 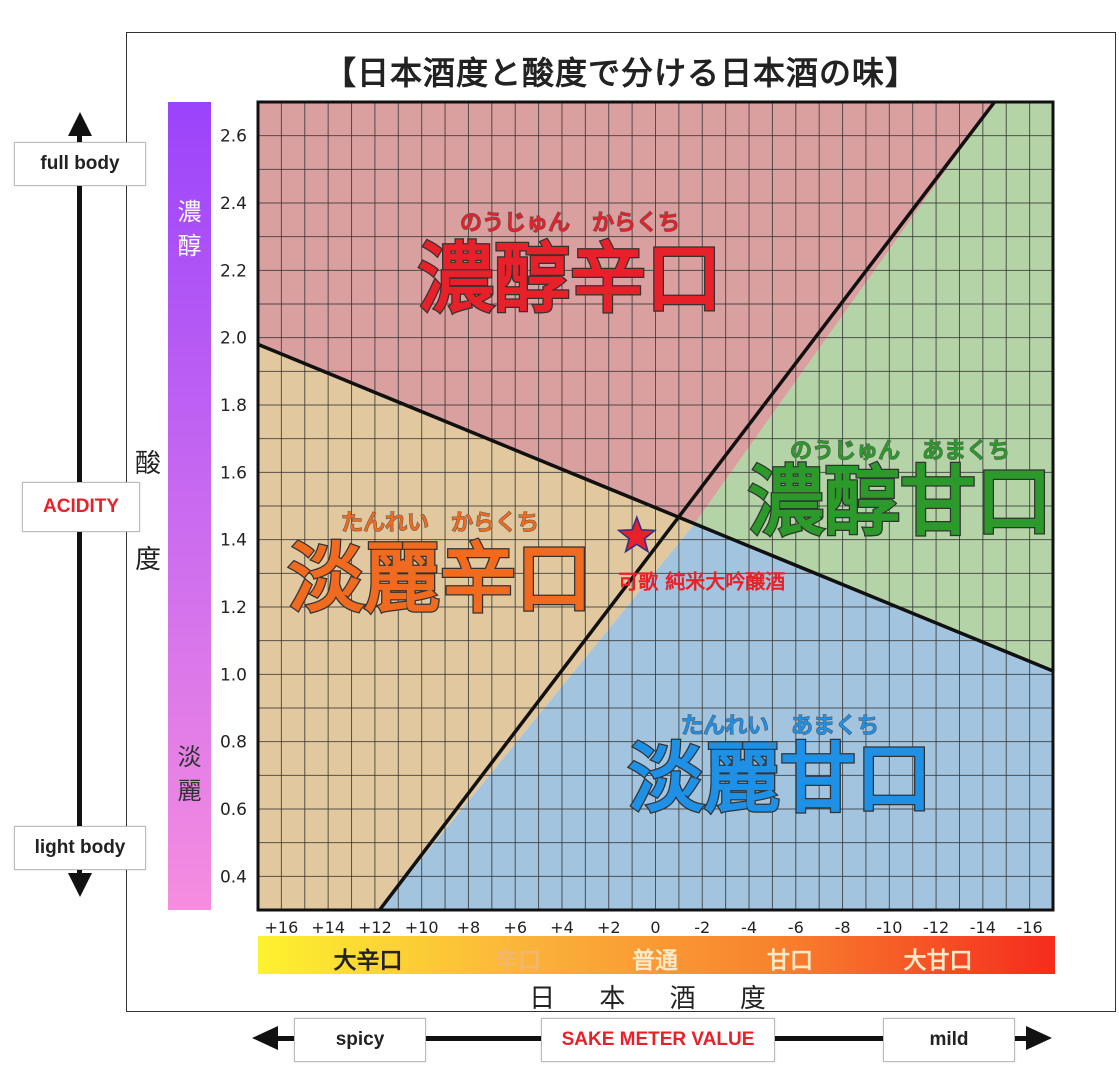 I want to click on taste-scale-label: 辛口, so click(x=518, y=961).